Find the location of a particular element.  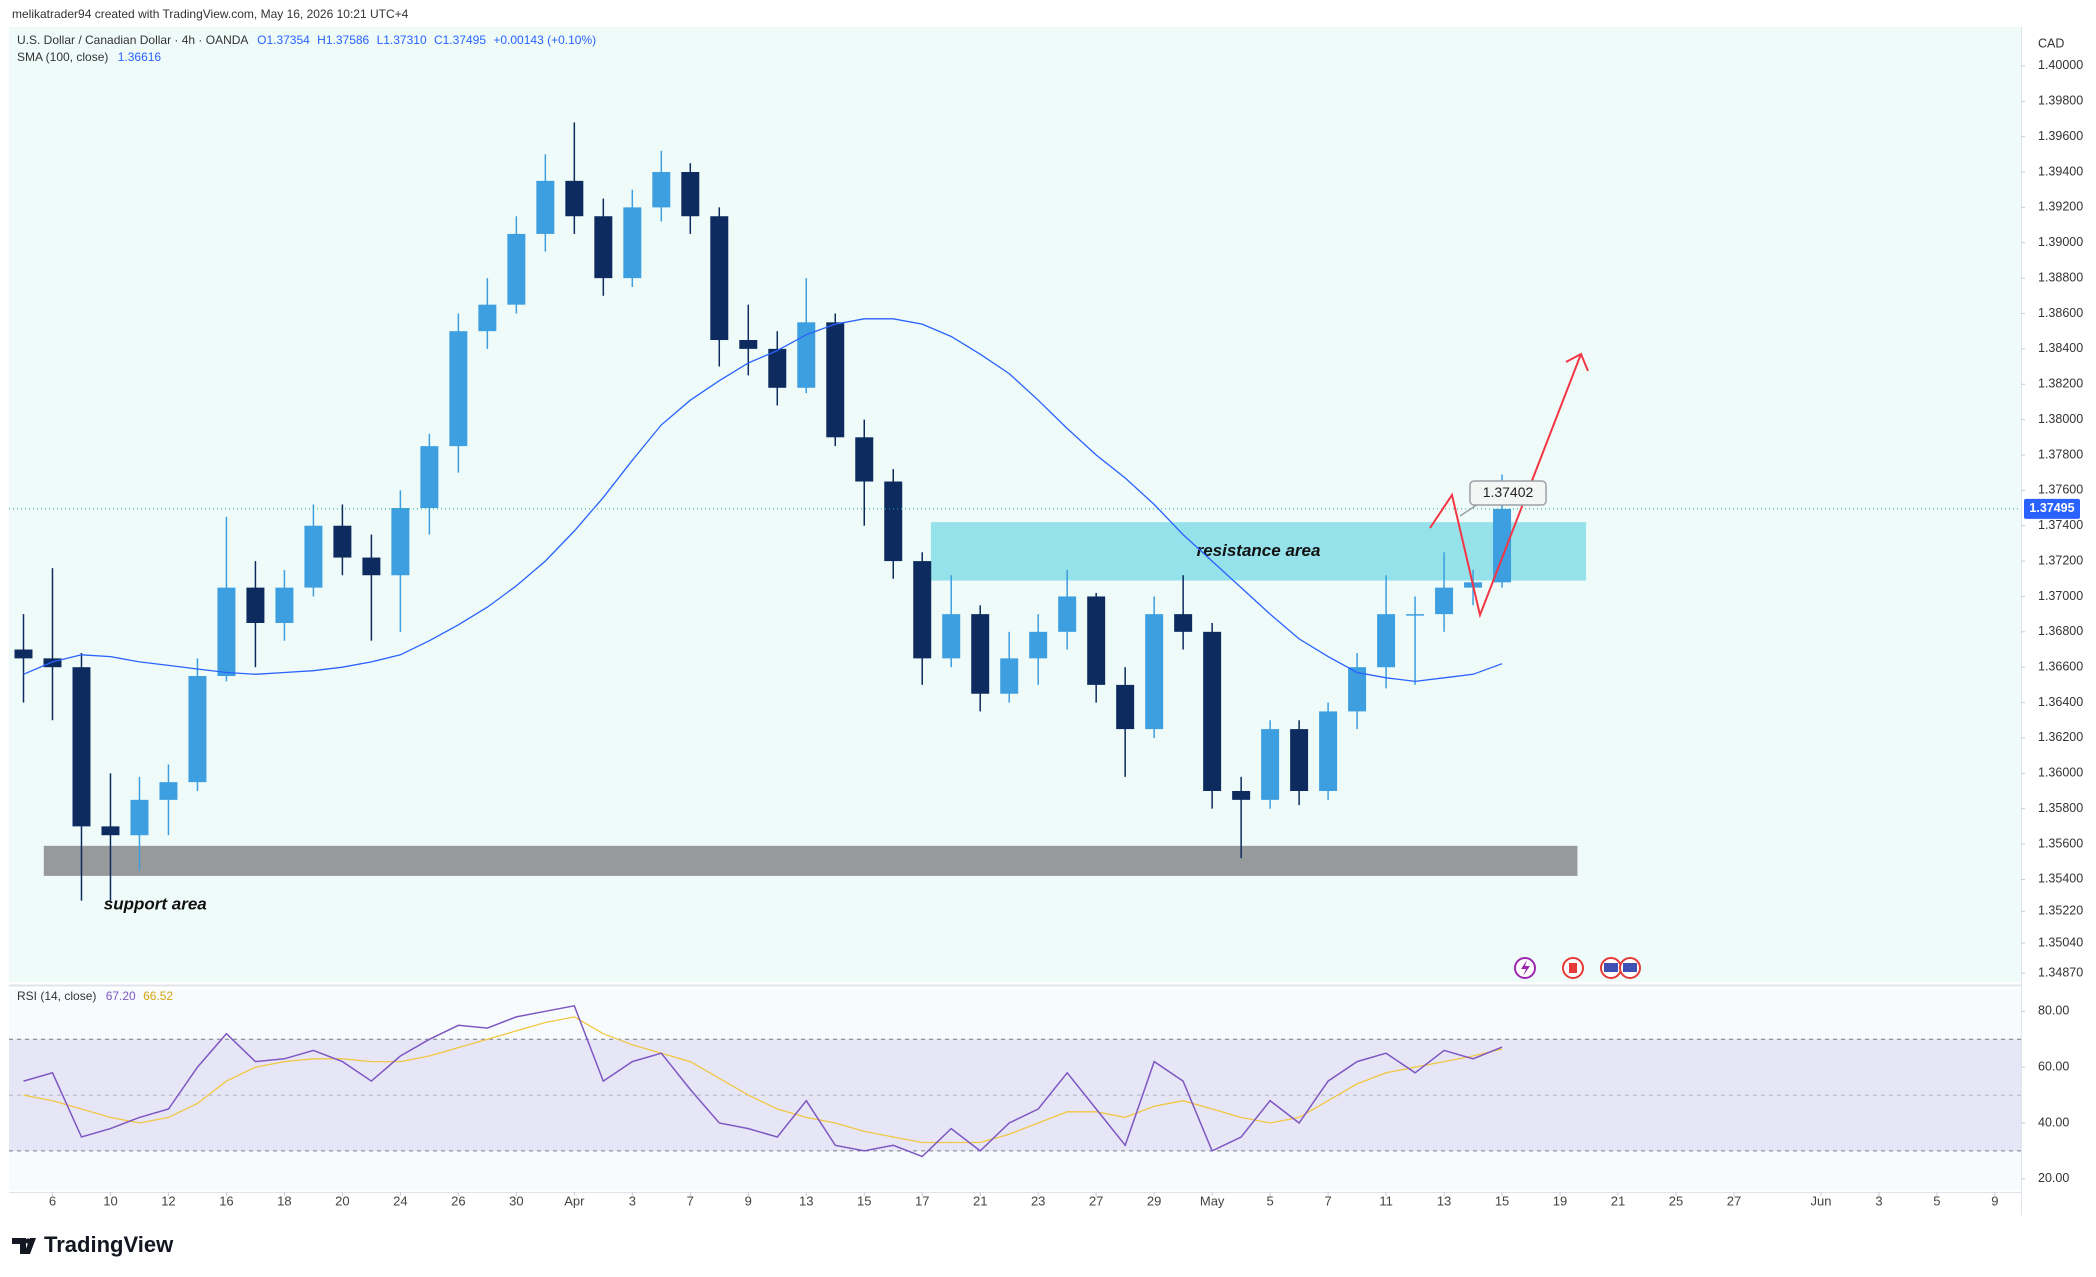

y-tick-label: 1.39400 is located at coordinates (2060, 171).